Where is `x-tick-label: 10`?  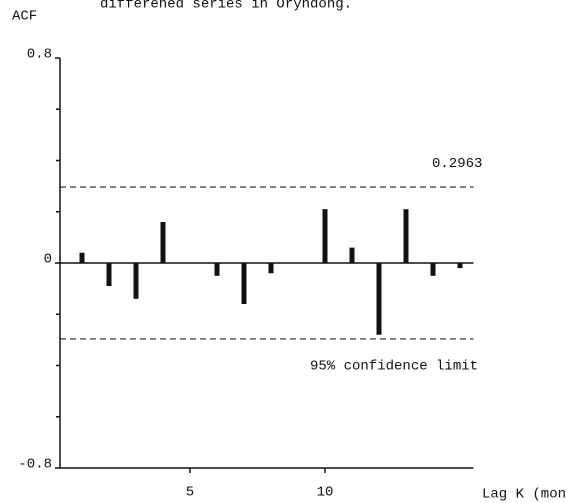
x-tick-label: 10 is located at coordinates (325, 493).